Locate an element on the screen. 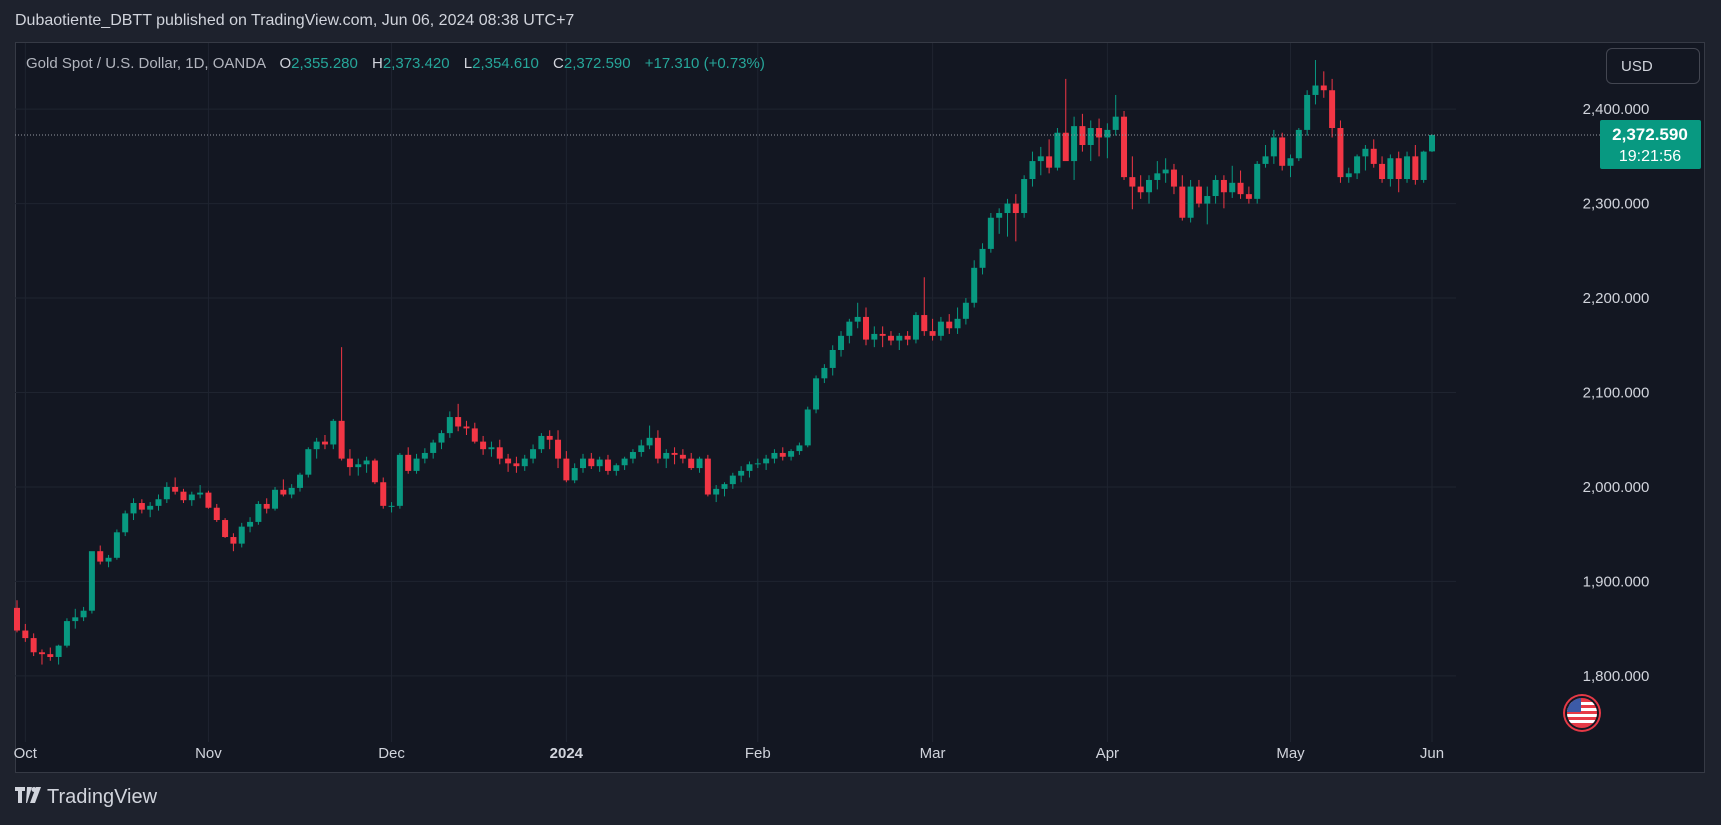 The image size is (1721, 825). y-tick-label: 2,000.000 is located at coordinates (1616, 487).